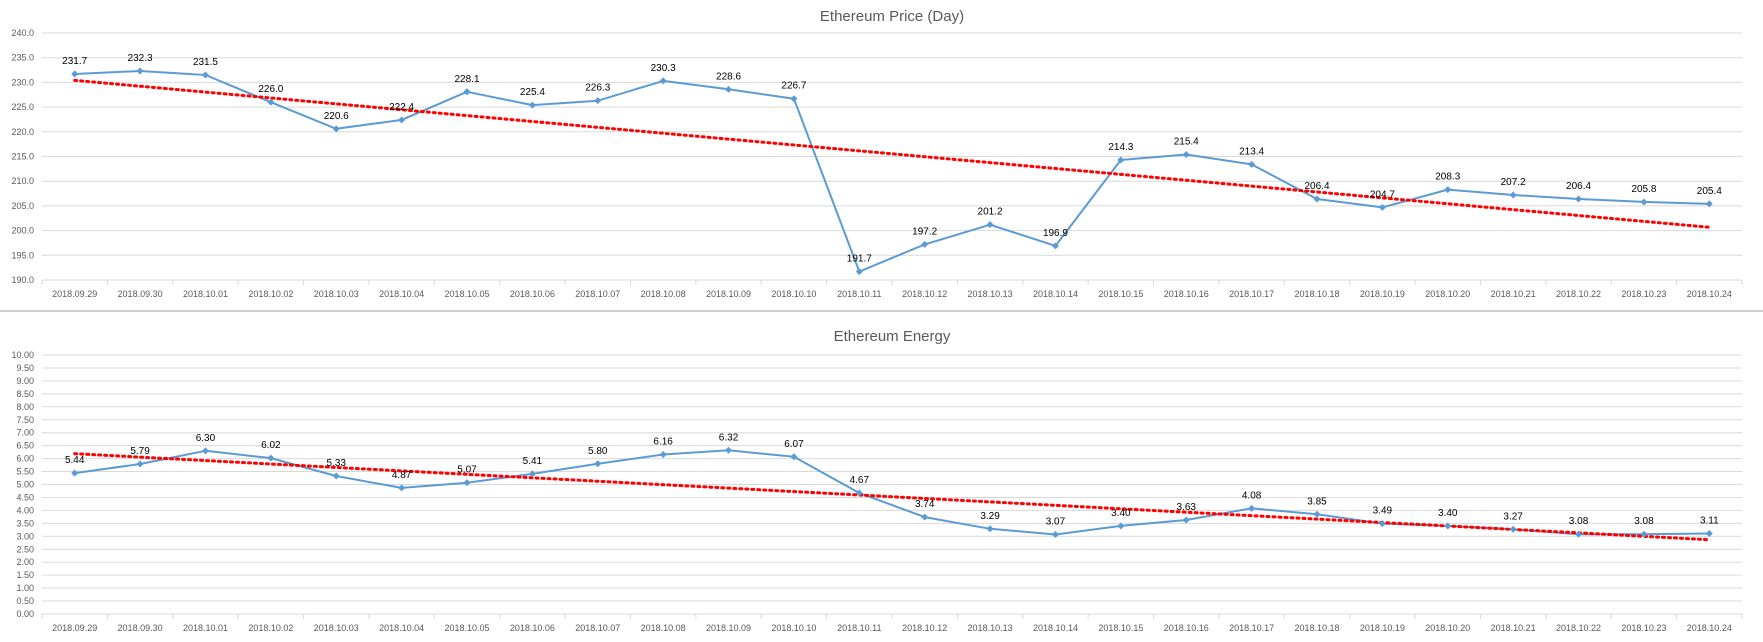 This screenshot has width=1763, height=642. I want to click on data-label: 3.11, so click(1709, 520).